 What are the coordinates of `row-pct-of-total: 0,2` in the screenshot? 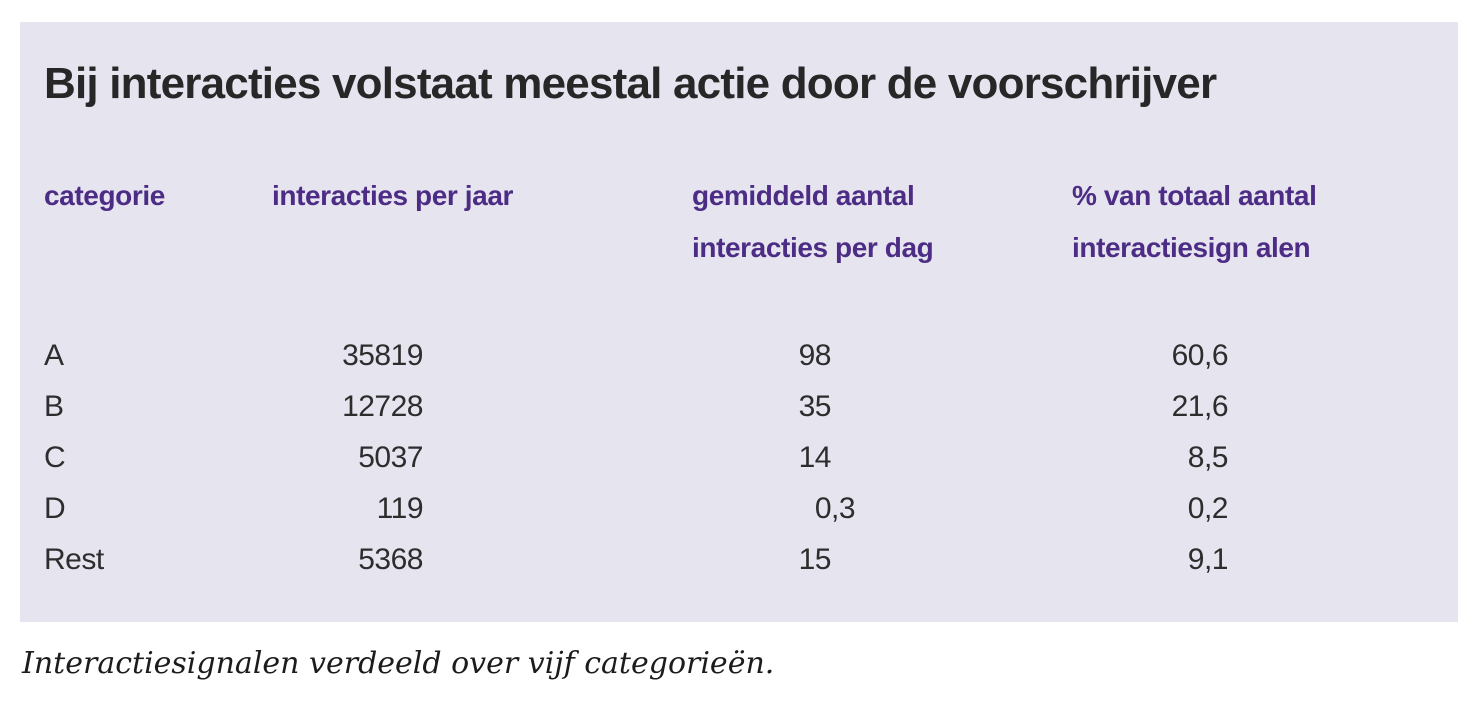 It's located at (1208, 508).